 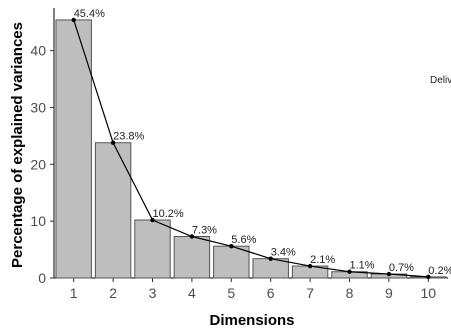 What do you see at coordinates (168, 214) in the screenshot?
I see `bar-value-label: 10.2%` at bounding box center [168, 214].